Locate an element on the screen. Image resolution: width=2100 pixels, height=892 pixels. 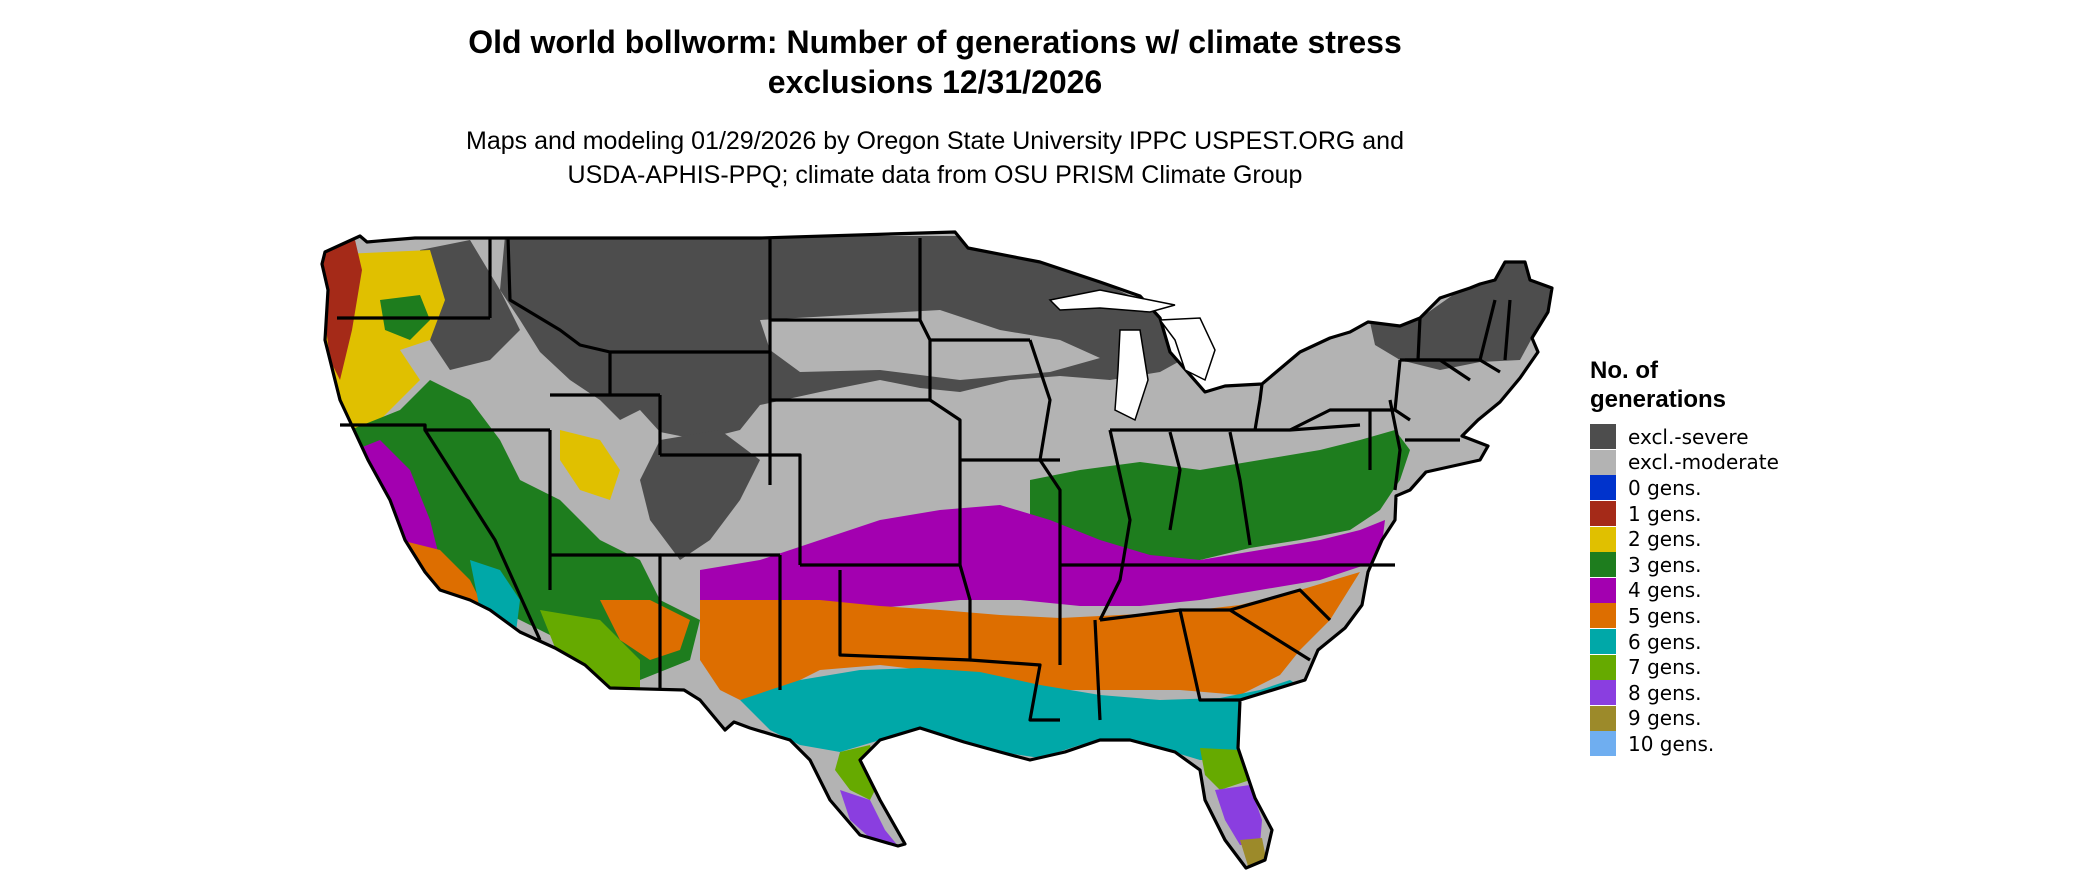
legend-label: excl.-moderate is located at coordinates (1703, 462).